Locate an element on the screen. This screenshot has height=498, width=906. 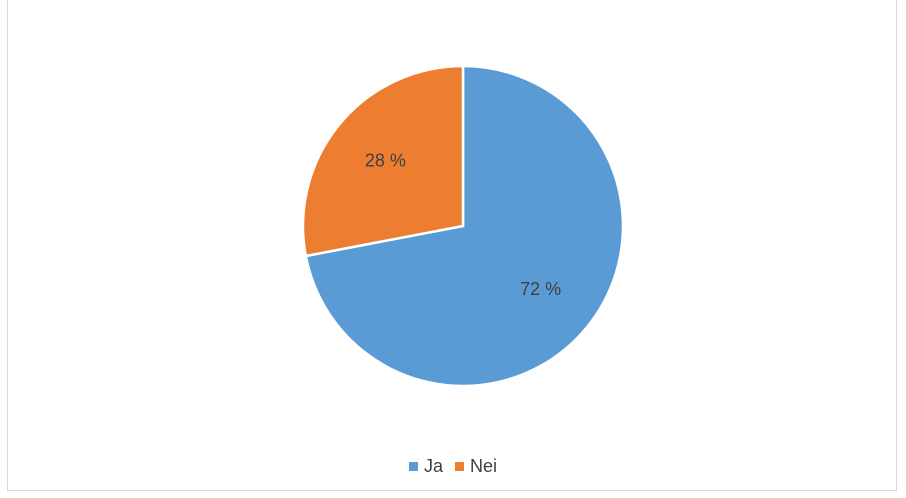
legend-item-ja: Ja is located at coordinates (425, 466).